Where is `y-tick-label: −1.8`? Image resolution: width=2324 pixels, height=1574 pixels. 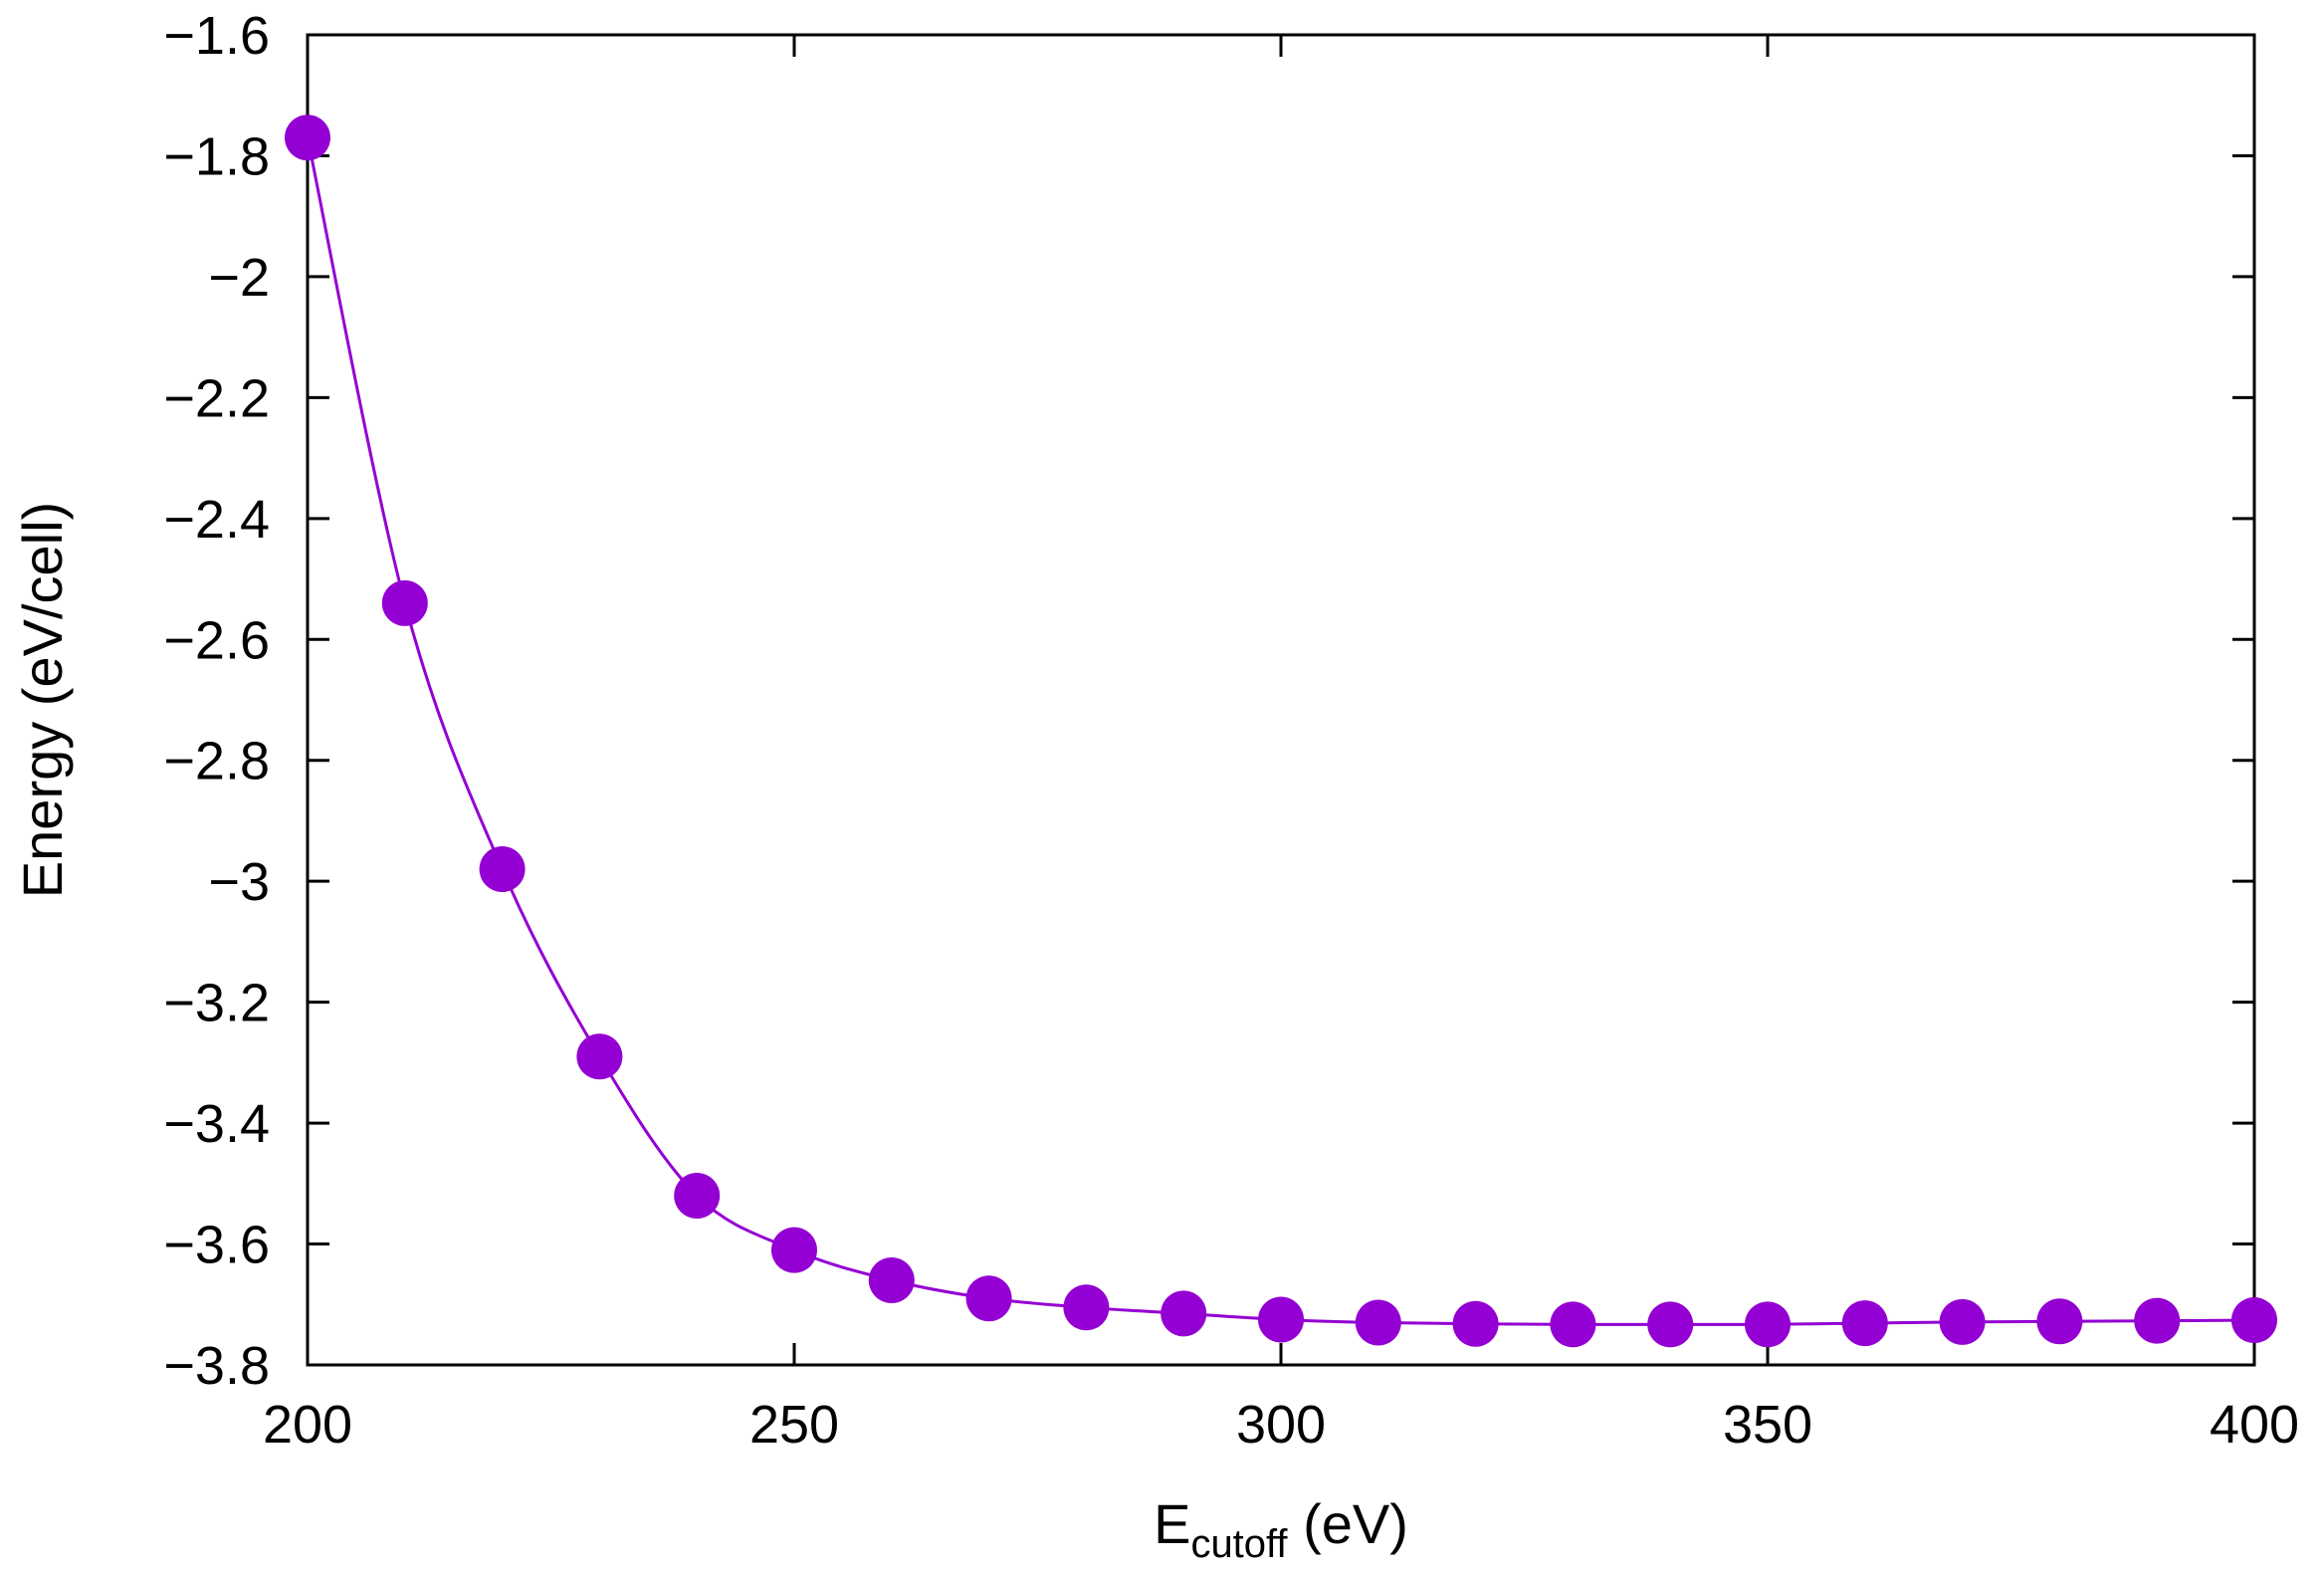 y-tick-label: −1.8 is located at coordinates (216, 156).